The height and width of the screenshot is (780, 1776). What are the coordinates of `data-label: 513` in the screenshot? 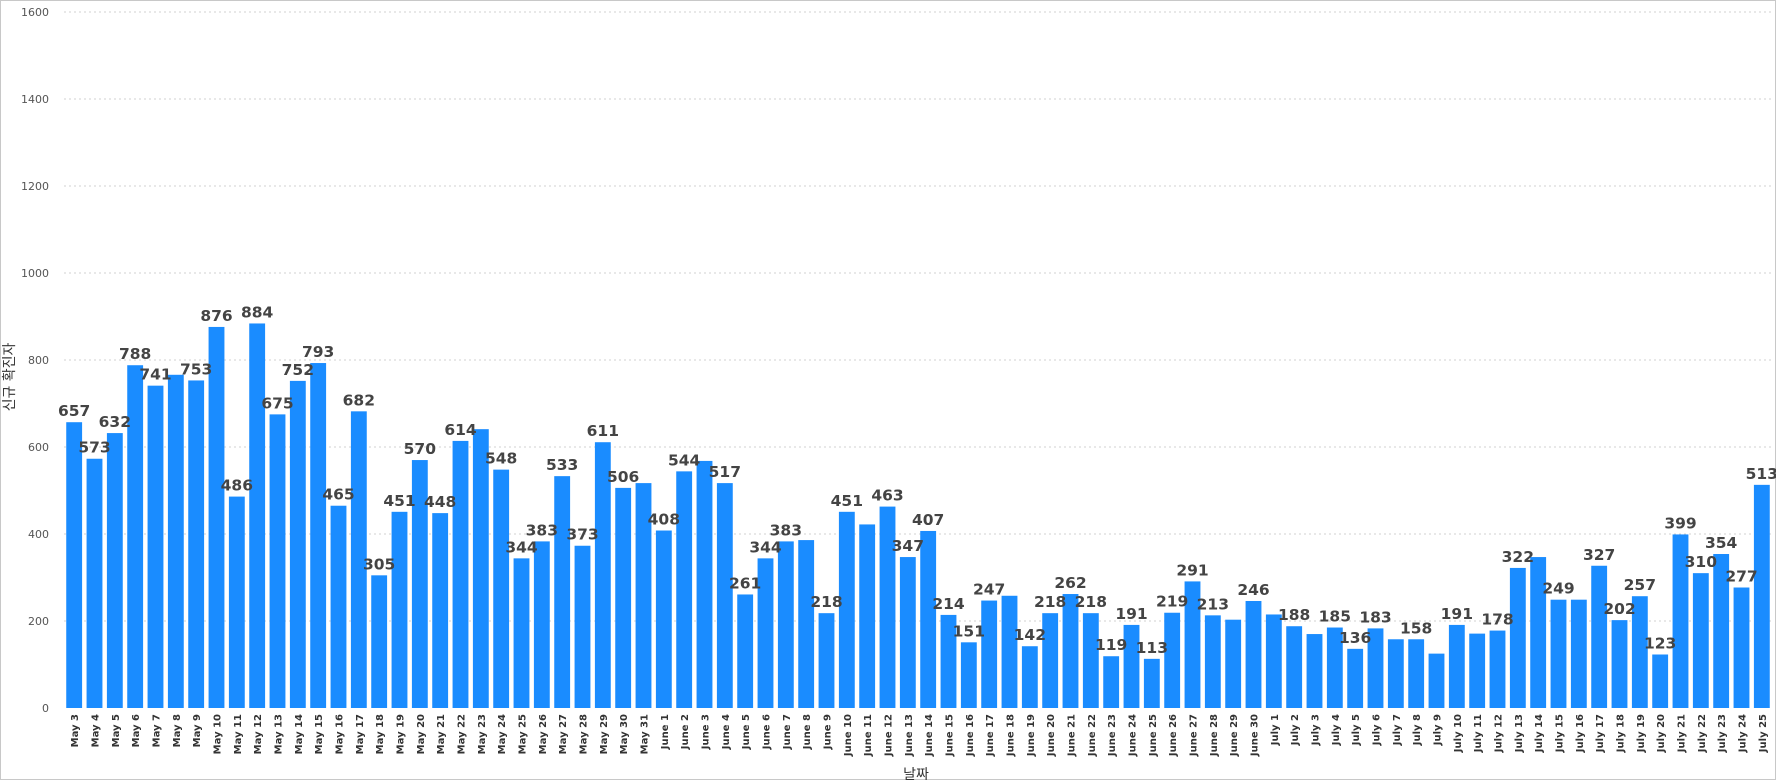 It's located at (1761, 474).